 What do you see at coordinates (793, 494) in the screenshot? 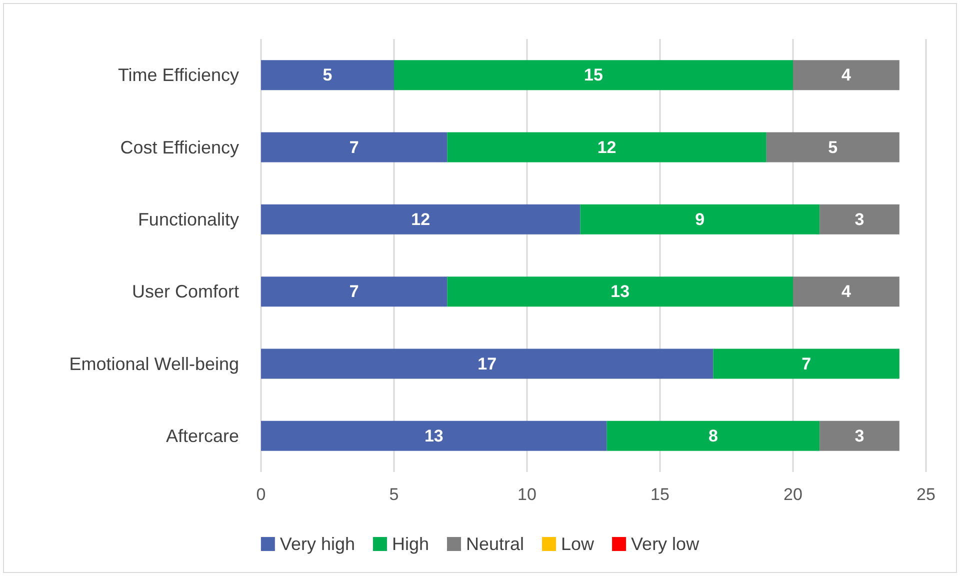
I see `x-tick-label: 20` at bounding box center [793, 494].